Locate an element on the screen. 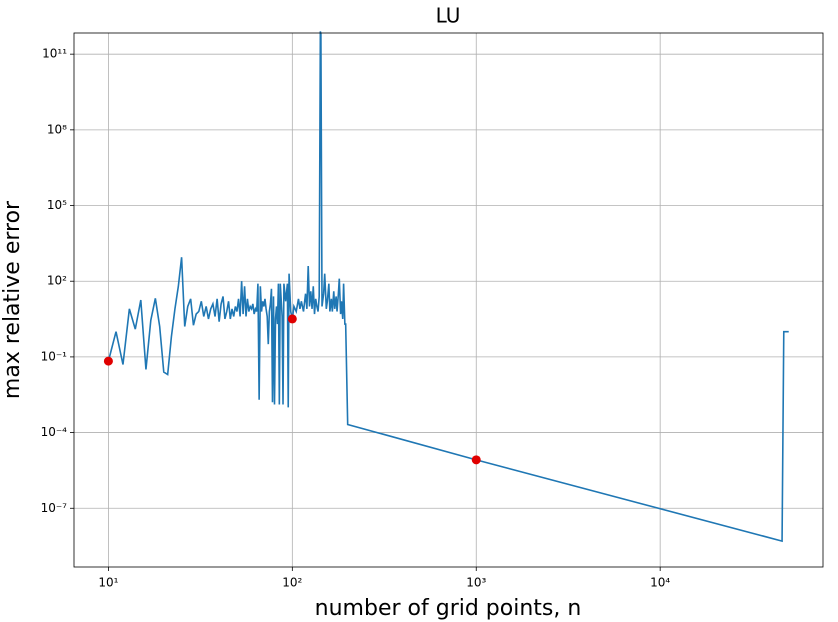 The height and width of the screenshot is (622, 838). x-tick-label: 10² is located at coordinates (292, 583).